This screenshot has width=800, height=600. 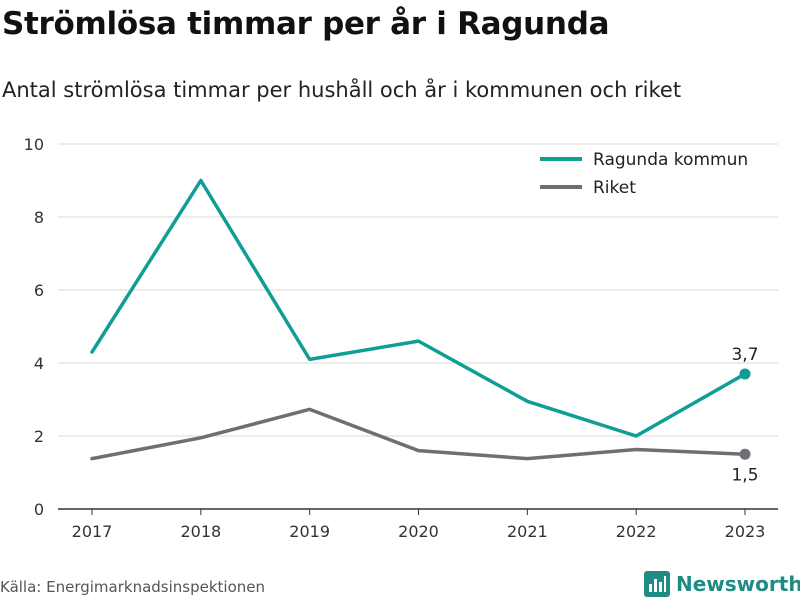 What do you see at coordinates (744, 355) in the screenshot?
I see `data-label: 3,7` at bounding box center [744, 355].